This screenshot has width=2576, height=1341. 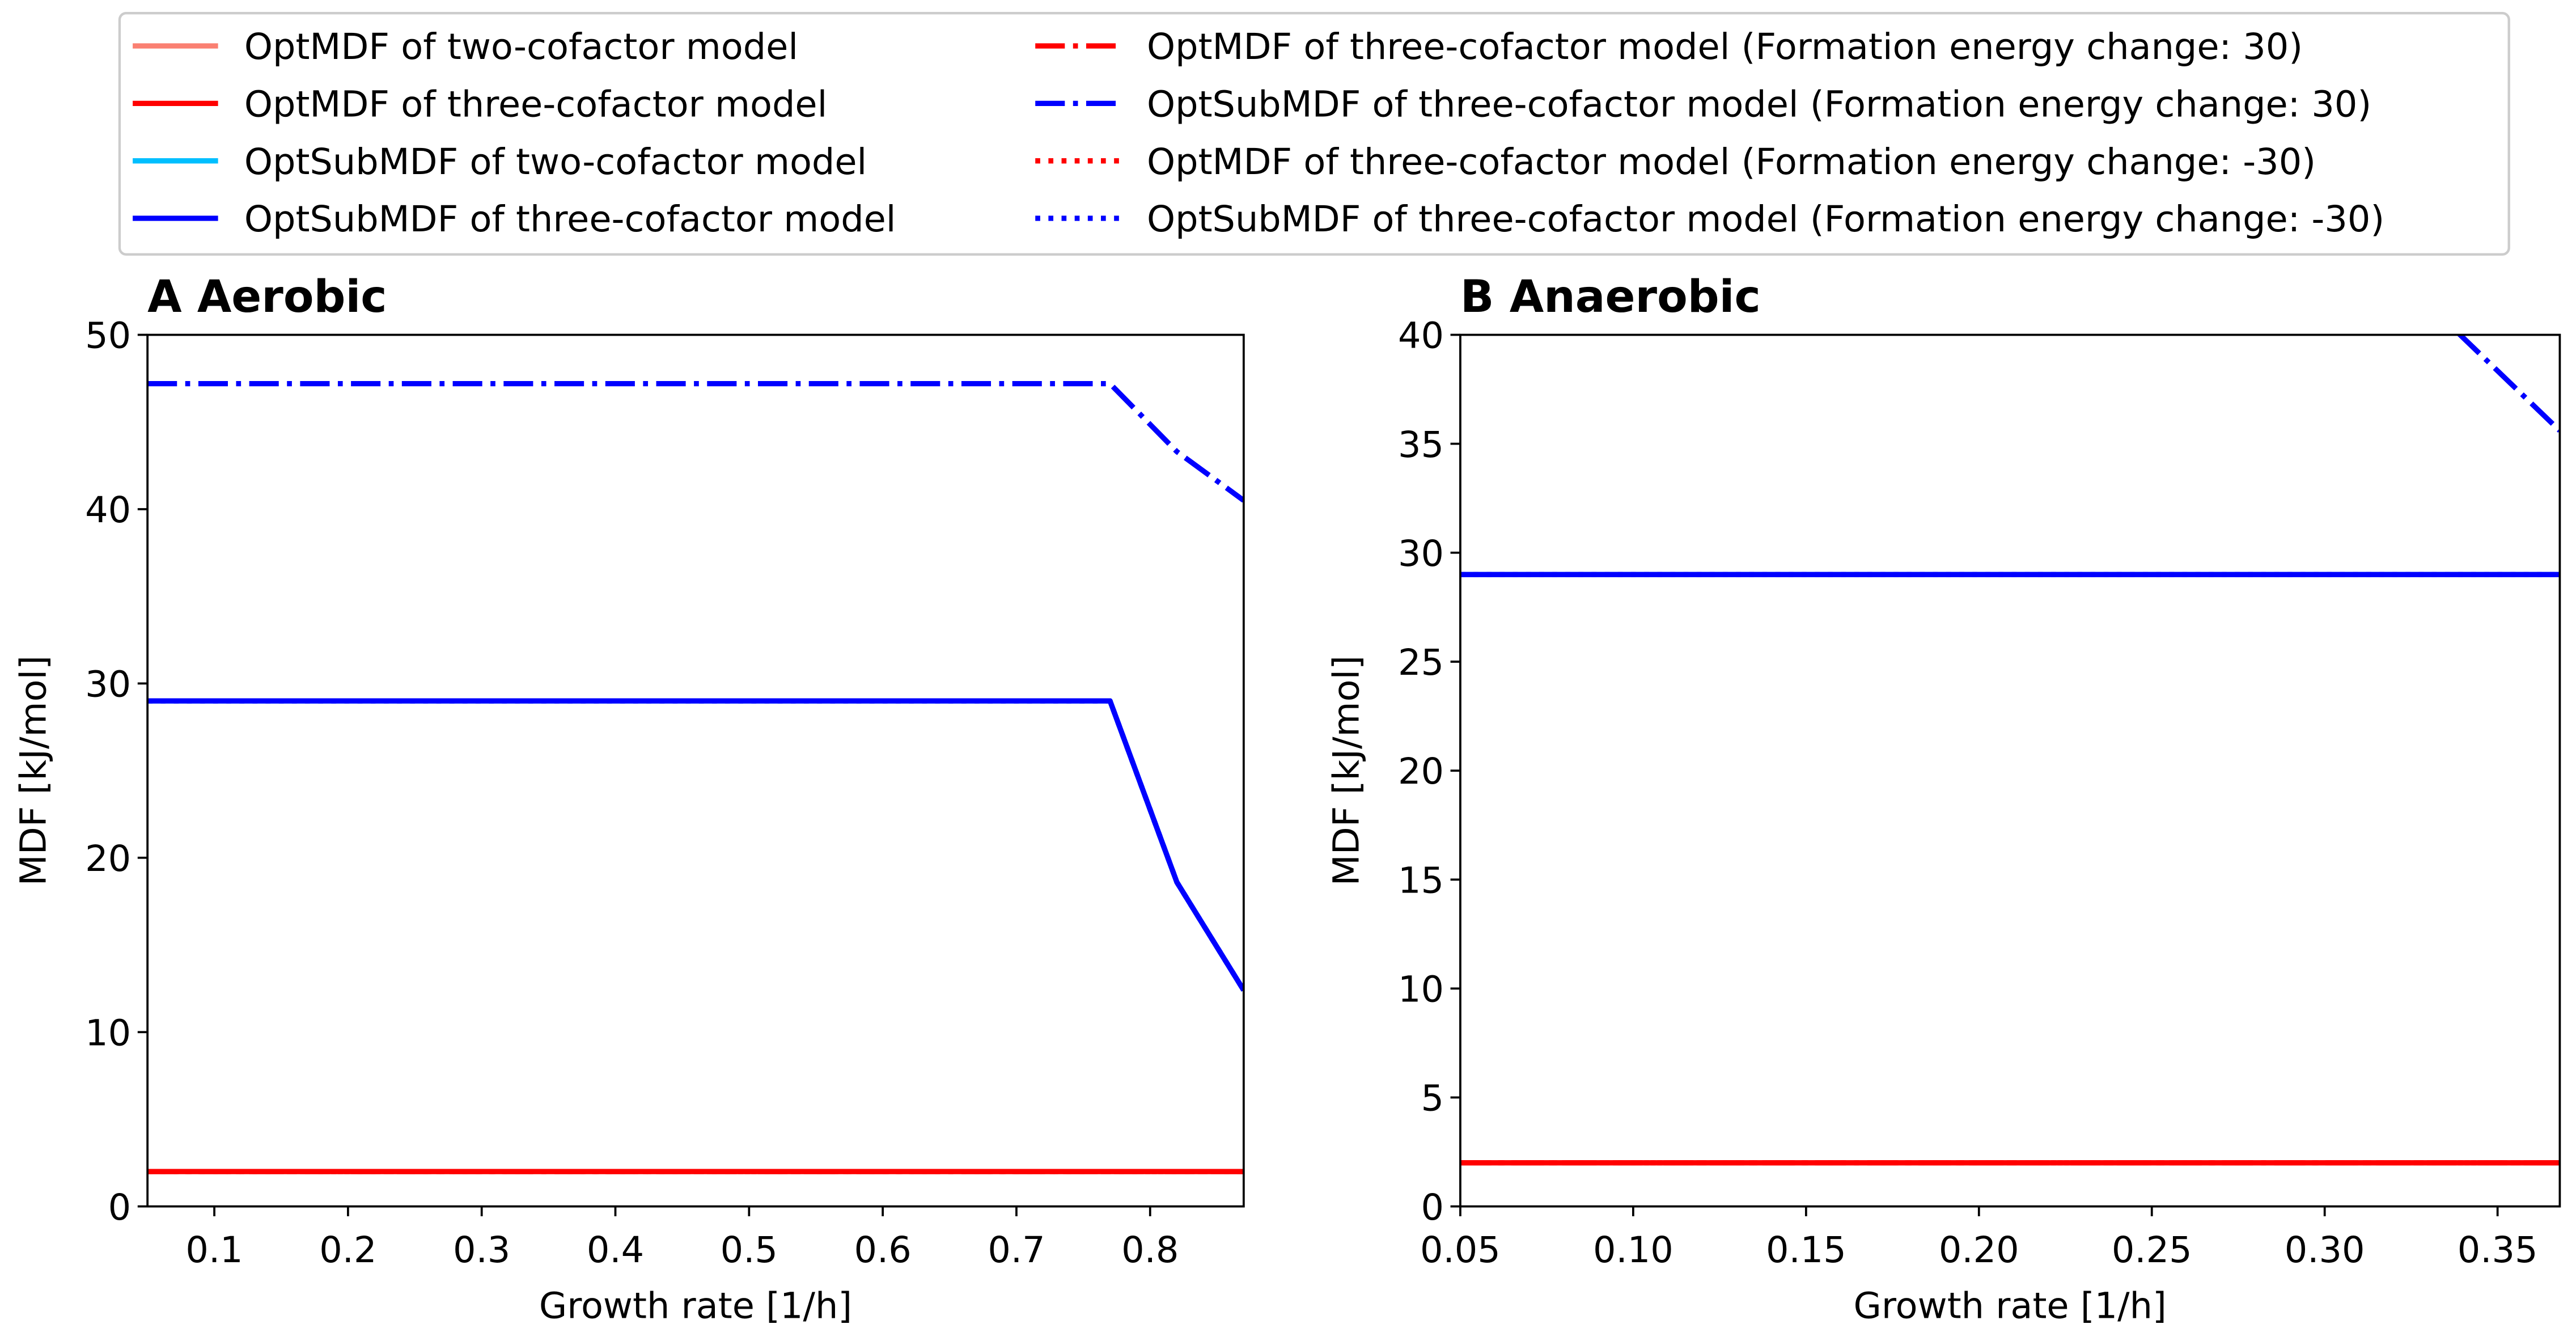 I want to click on y-tick-label: 5, so click(x=1432, y=1099).